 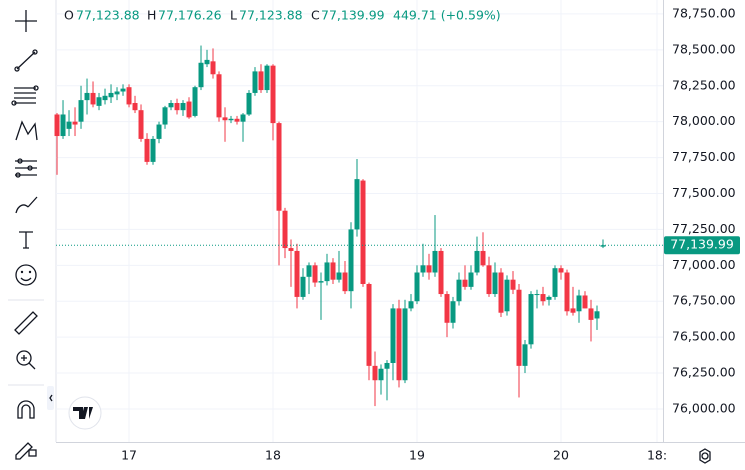 I want to click on open-value: 77,123.88, so click(x=108, y=15).